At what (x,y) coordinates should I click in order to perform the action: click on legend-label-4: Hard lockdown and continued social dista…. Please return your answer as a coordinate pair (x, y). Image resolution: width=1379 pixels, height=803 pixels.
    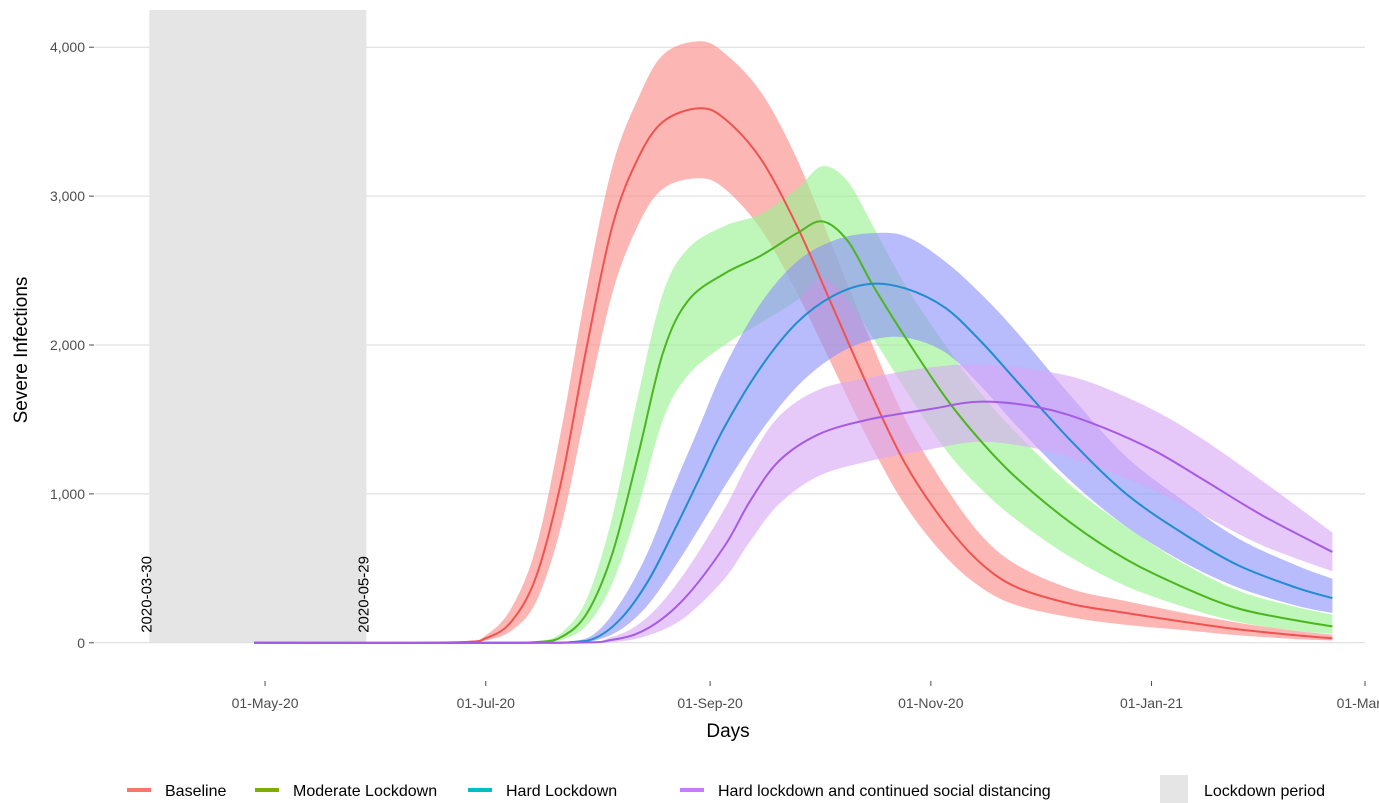
    Looking at the image, I should click on (884, 791).